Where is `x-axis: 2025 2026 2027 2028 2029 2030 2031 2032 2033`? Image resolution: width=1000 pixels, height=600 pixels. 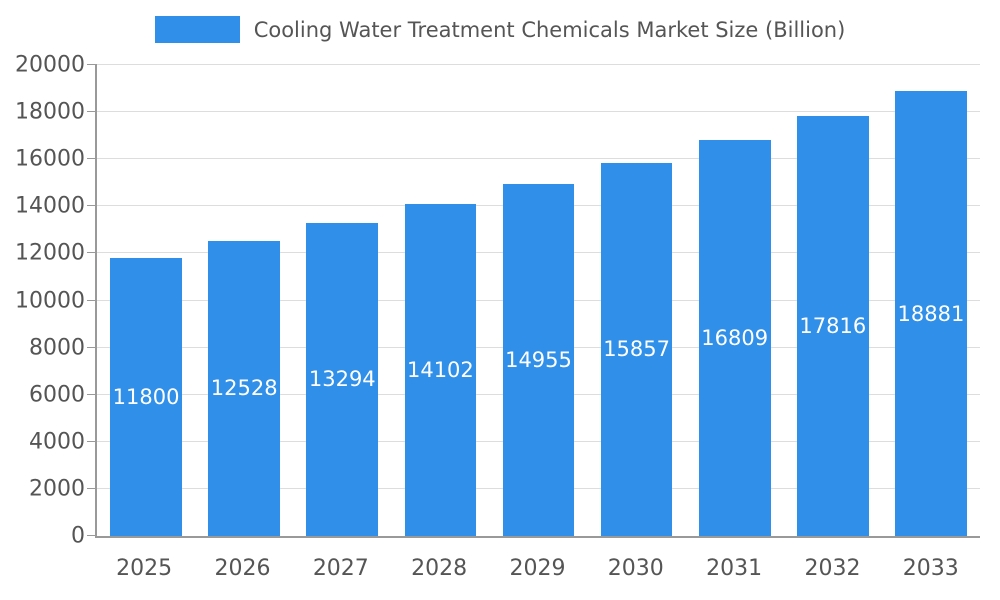
x-axis: 2025 2026 2027 2028 2029 2030 2031 2032 2033 is located at coordinates (537, 564).